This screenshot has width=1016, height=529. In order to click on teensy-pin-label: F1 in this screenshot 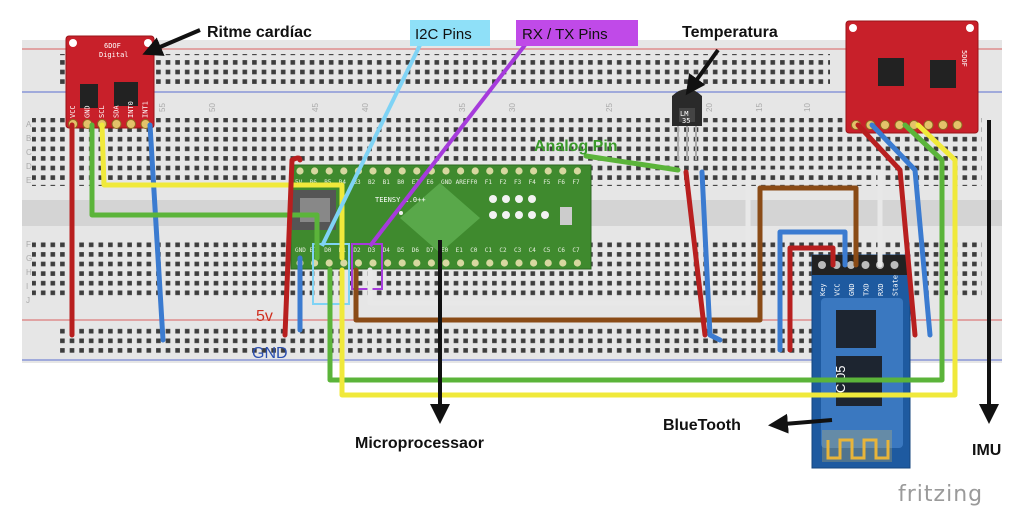, I will do `click(489, 182)`.